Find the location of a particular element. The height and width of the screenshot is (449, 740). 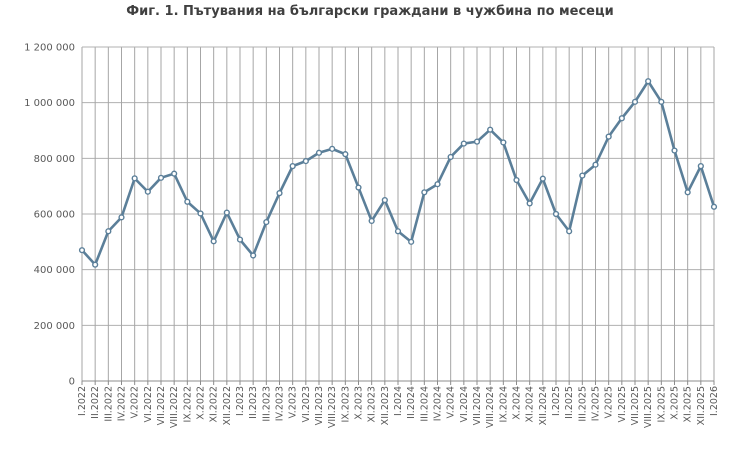

x-tick-label: III.2025 is located at coordinates (582, 404).